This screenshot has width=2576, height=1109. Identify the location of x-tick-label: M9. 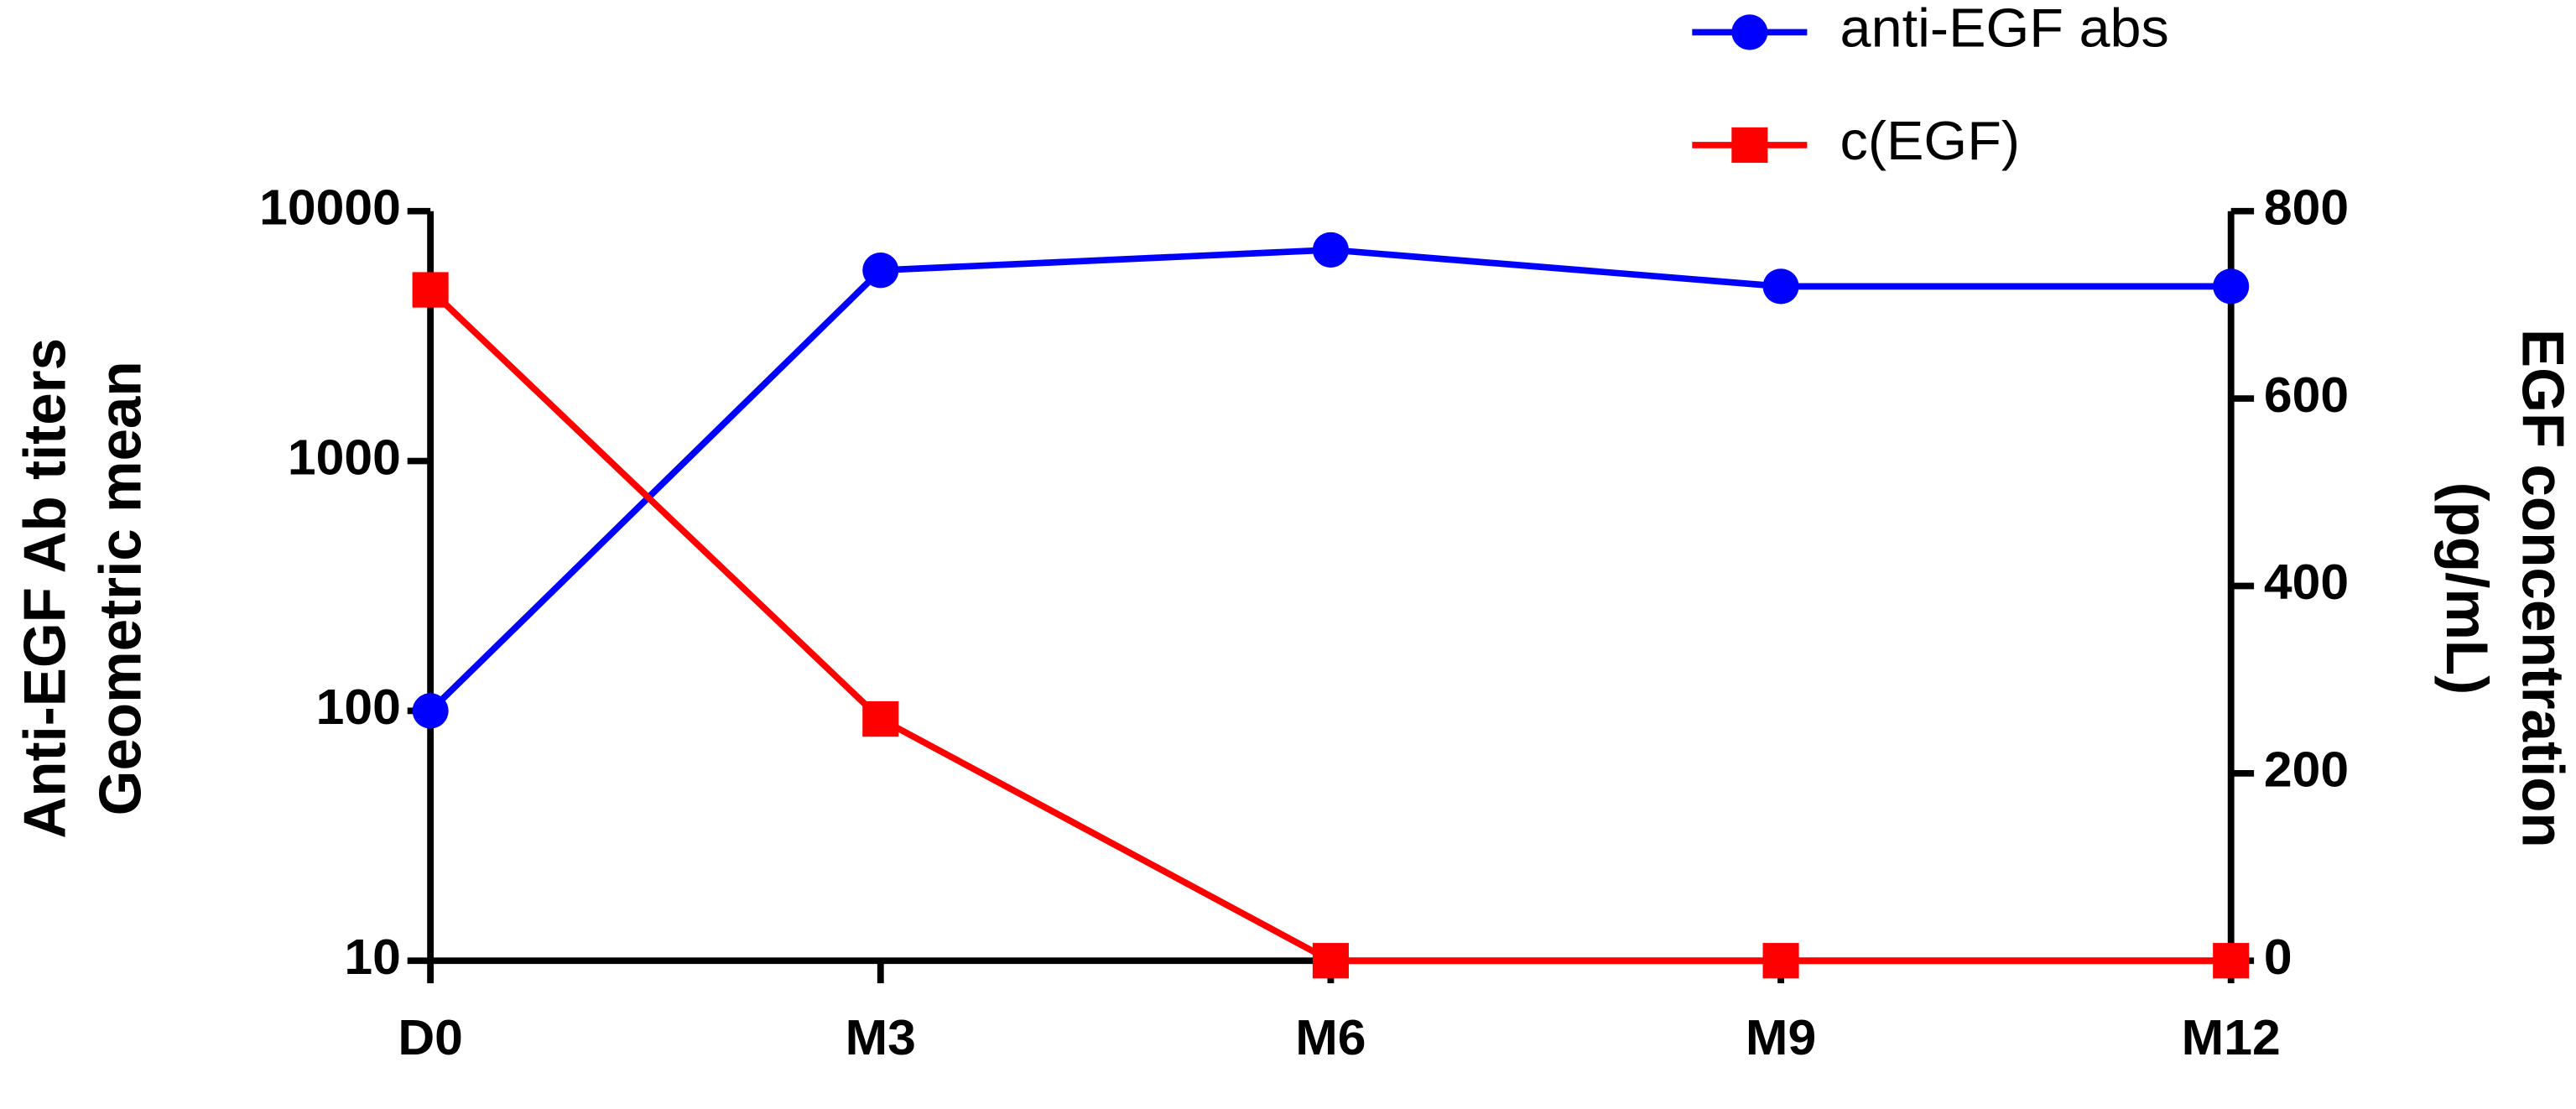
(1781, 1037).